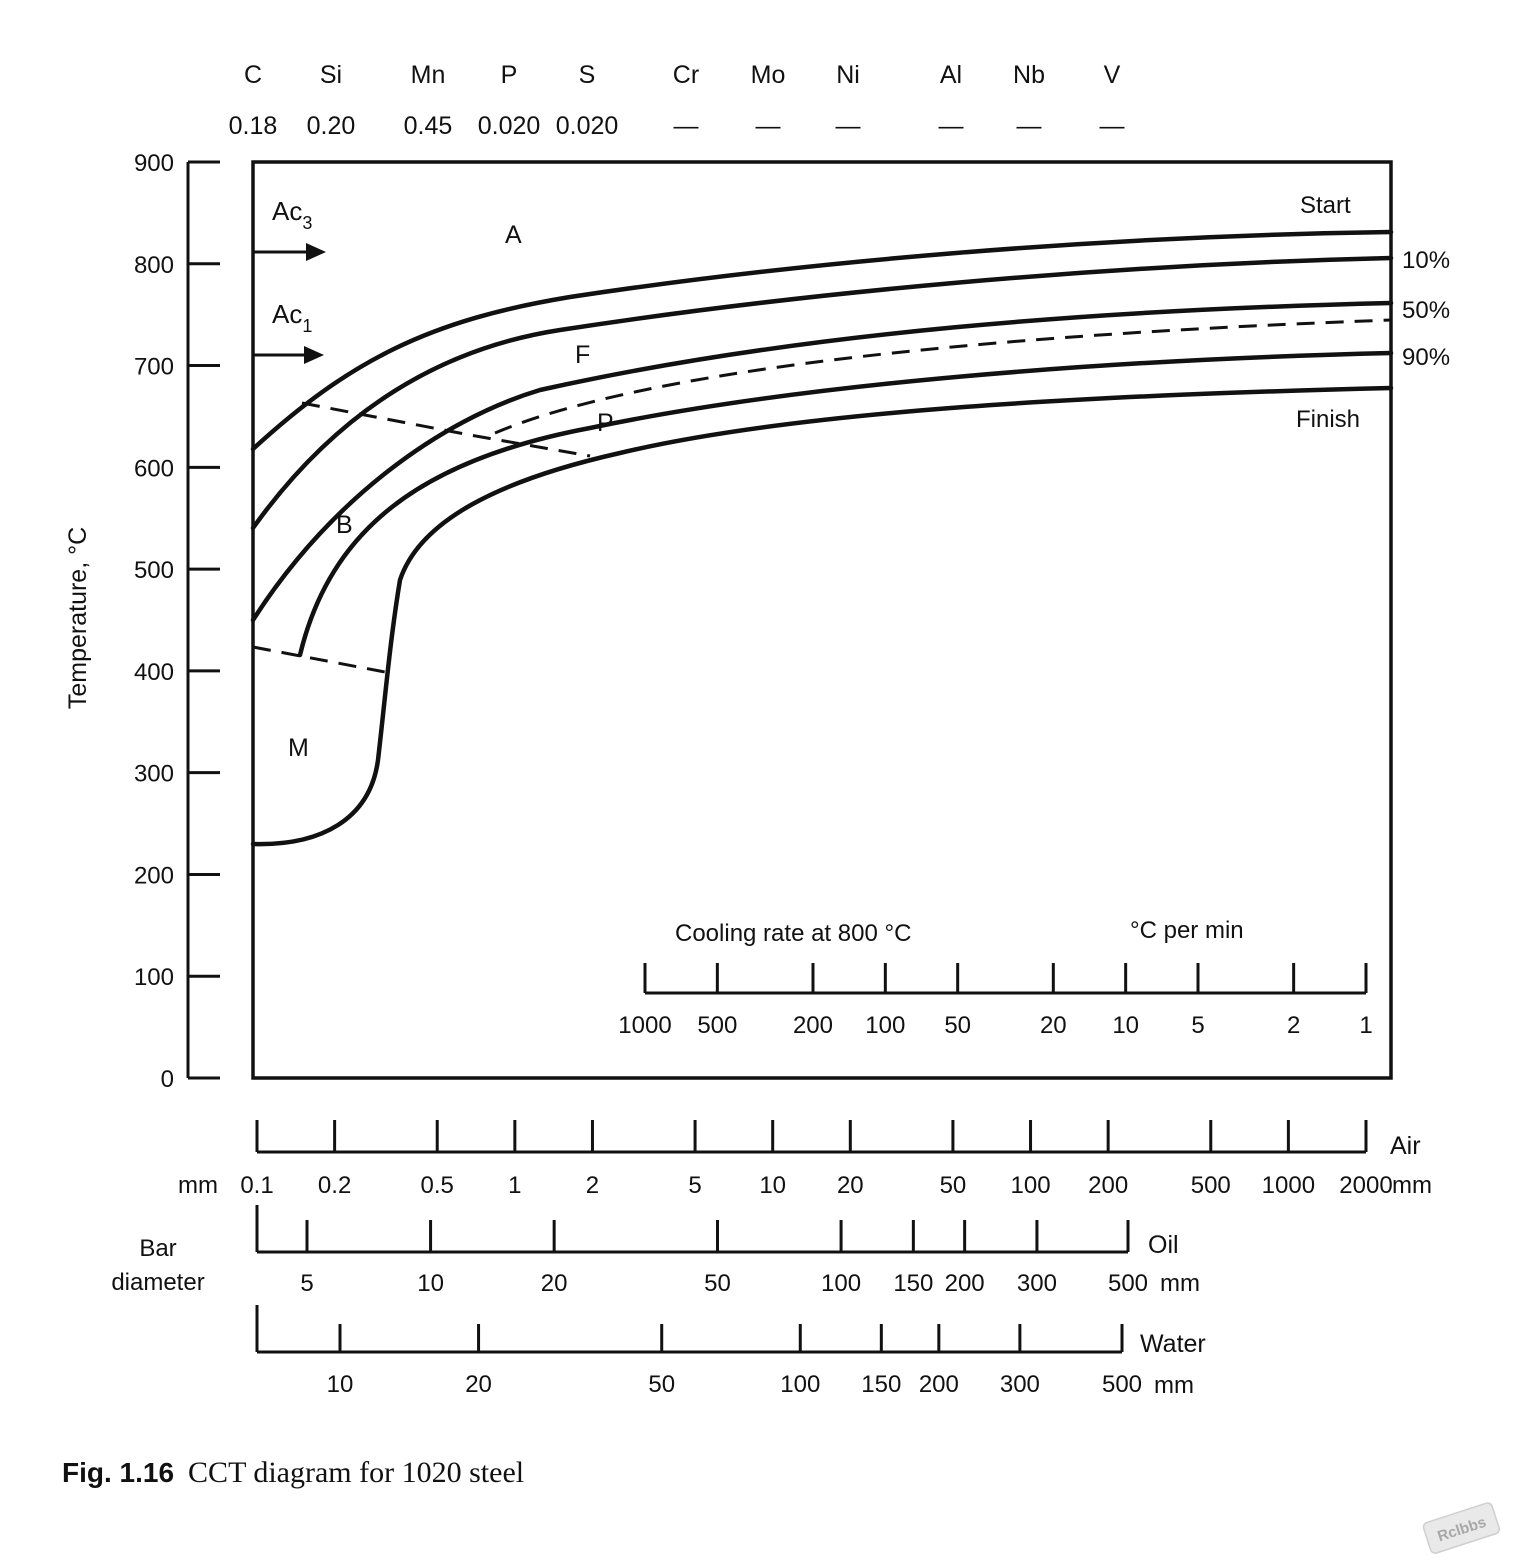  I want to click on phase-label-austenite: A, so click(513, 235).